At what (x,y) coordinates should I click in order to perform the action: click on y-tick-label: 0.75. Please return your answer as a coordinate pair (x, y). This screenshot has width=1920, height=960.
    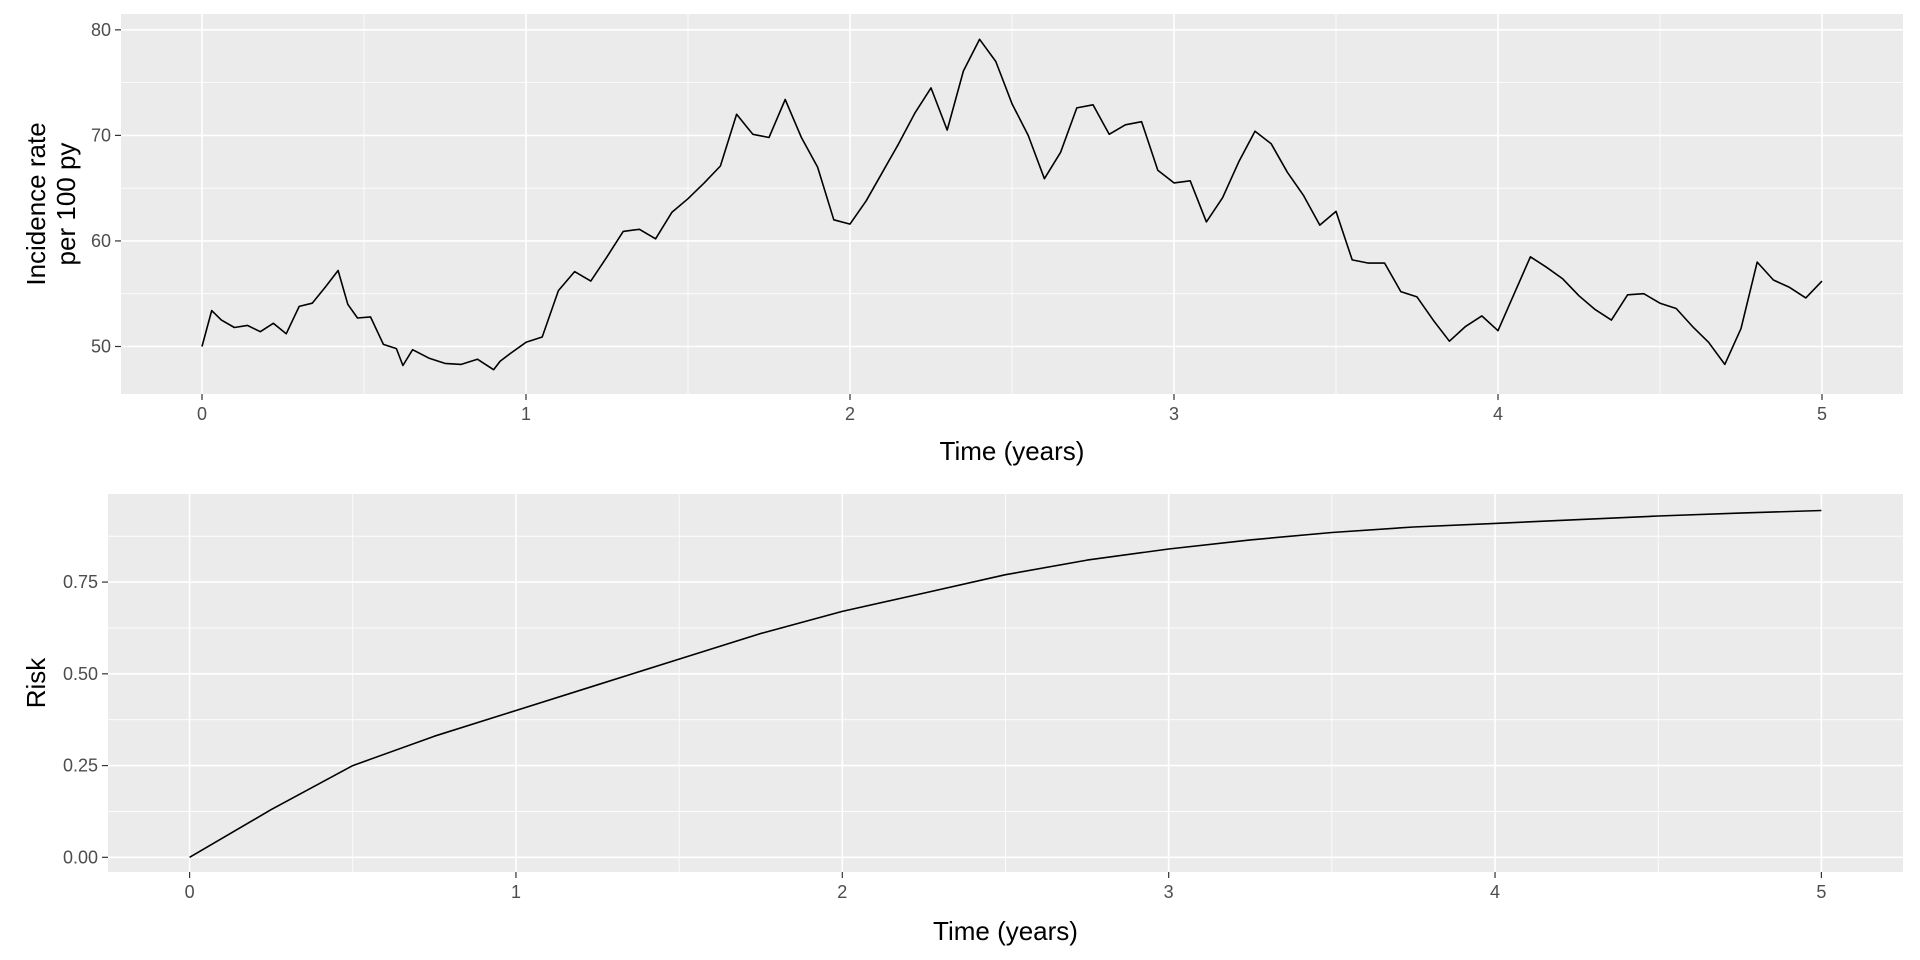
    Looking at the image, I should click on (80, 582).